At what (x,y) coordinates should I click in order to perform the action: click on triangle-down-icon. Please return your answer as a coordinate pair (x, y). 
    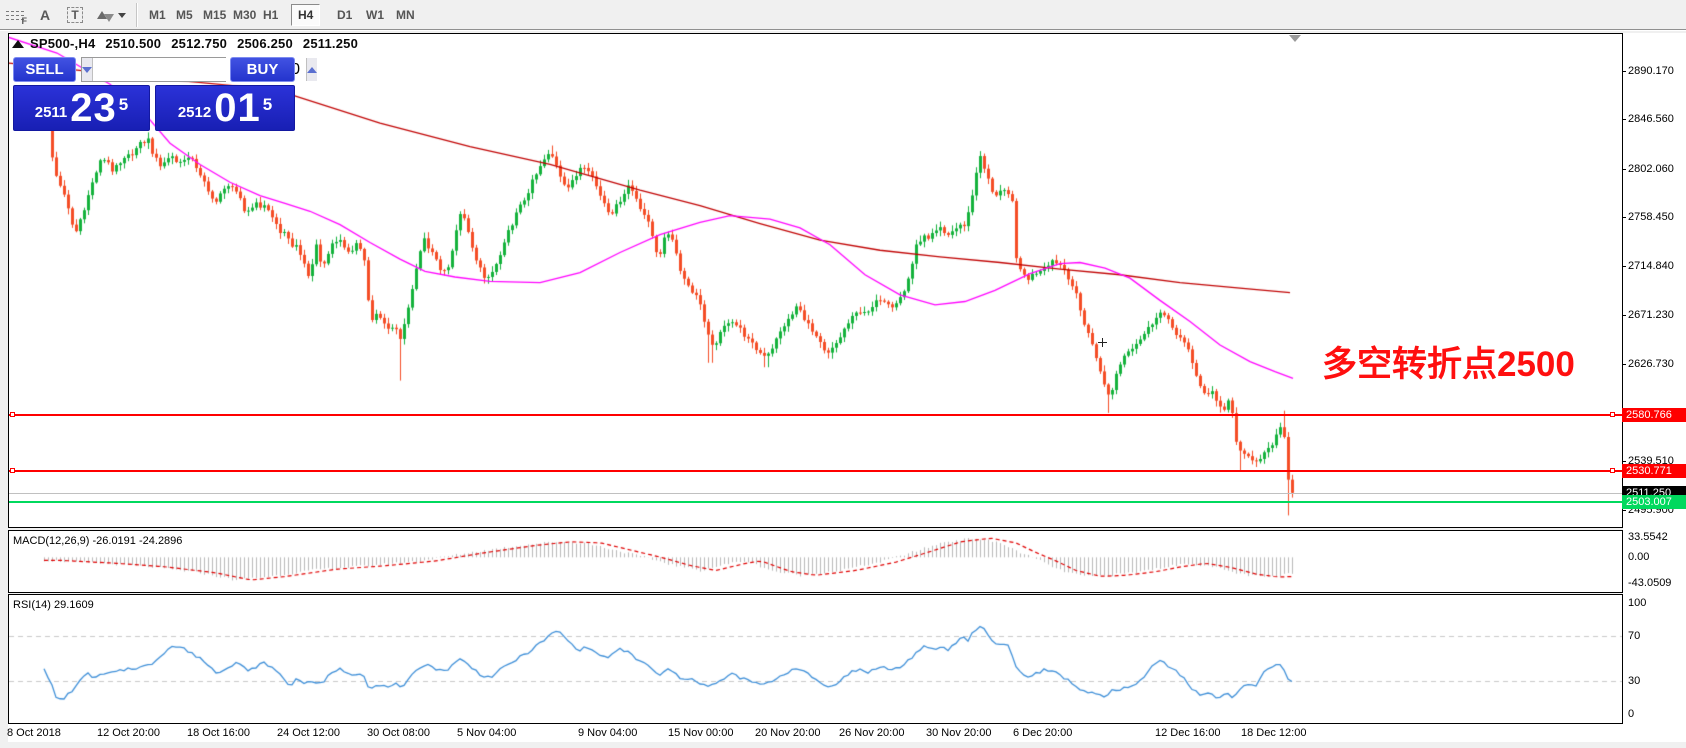
    Looking at the image, I should click on (87, 69).